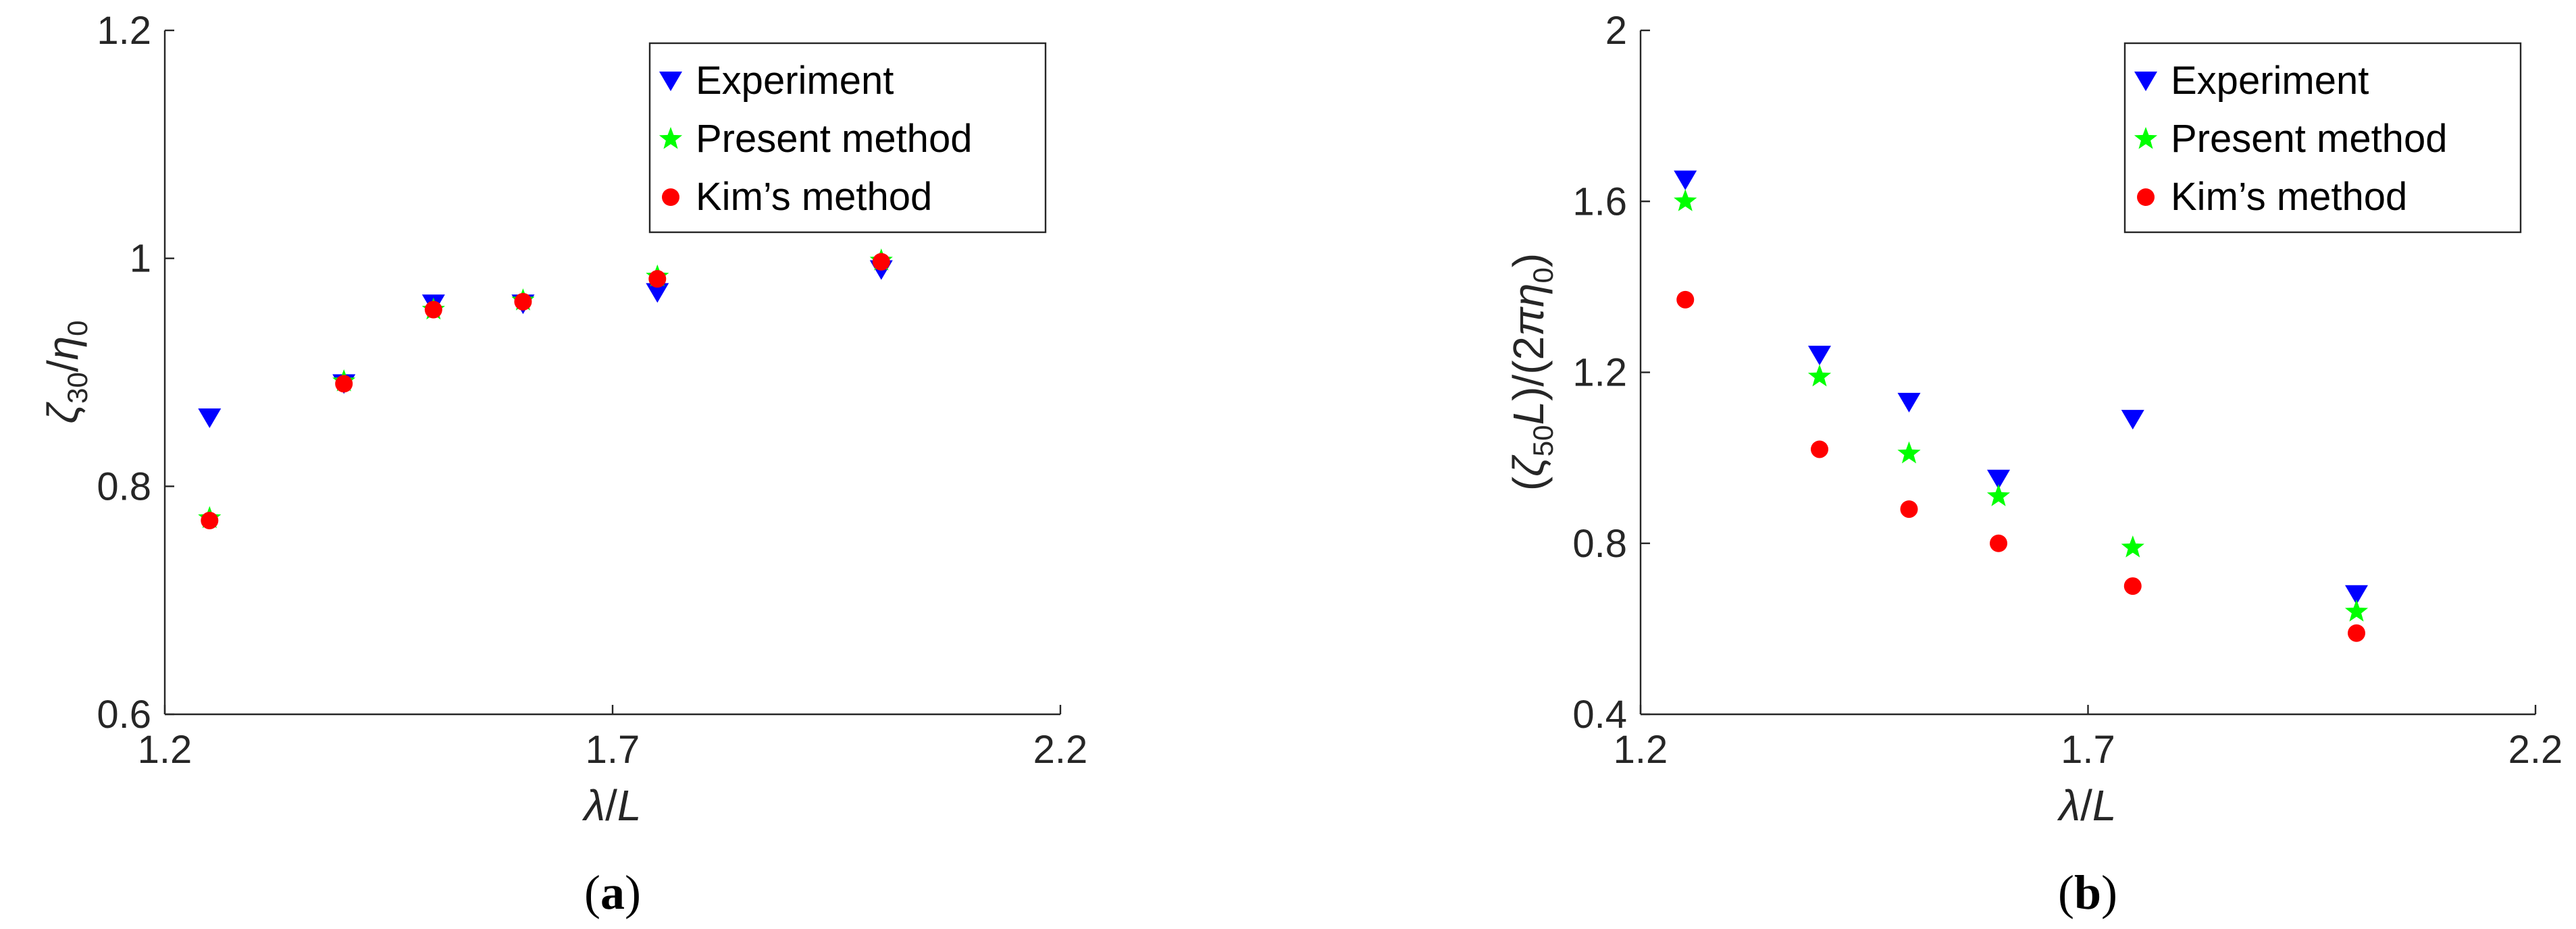 The image size is (2576, 929). I want to click on panel-b-y-tick-label-4: 2, so click(1616, 31).